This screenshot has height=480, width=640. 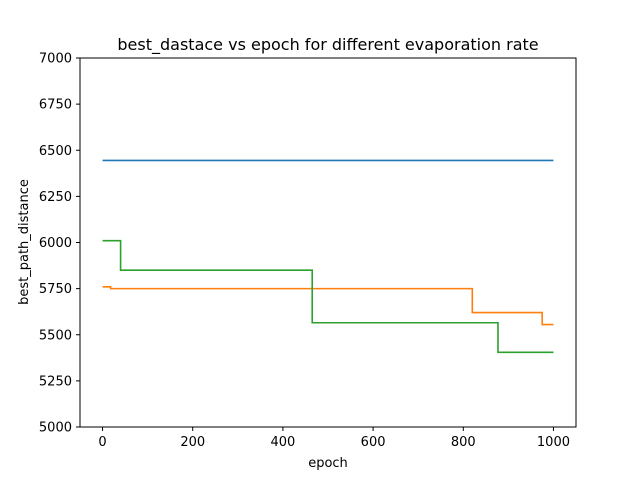 What do you see at coordinates (55, 59) in the screenshot?
I see `y-tick-label: 7000` at bounding box center [55, 59].